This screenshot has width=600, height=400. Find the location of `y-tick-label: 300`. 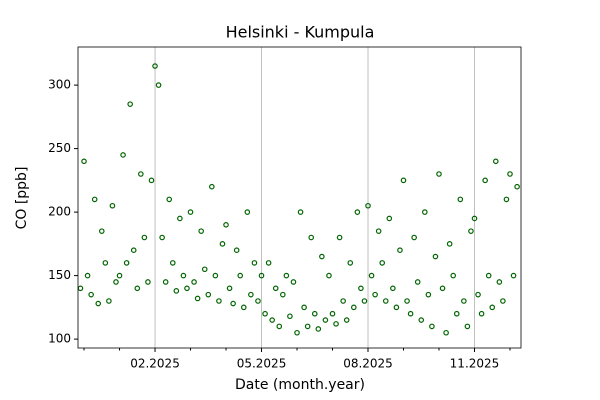

y-tick-label: 300 is located at coordinates (59, 85).